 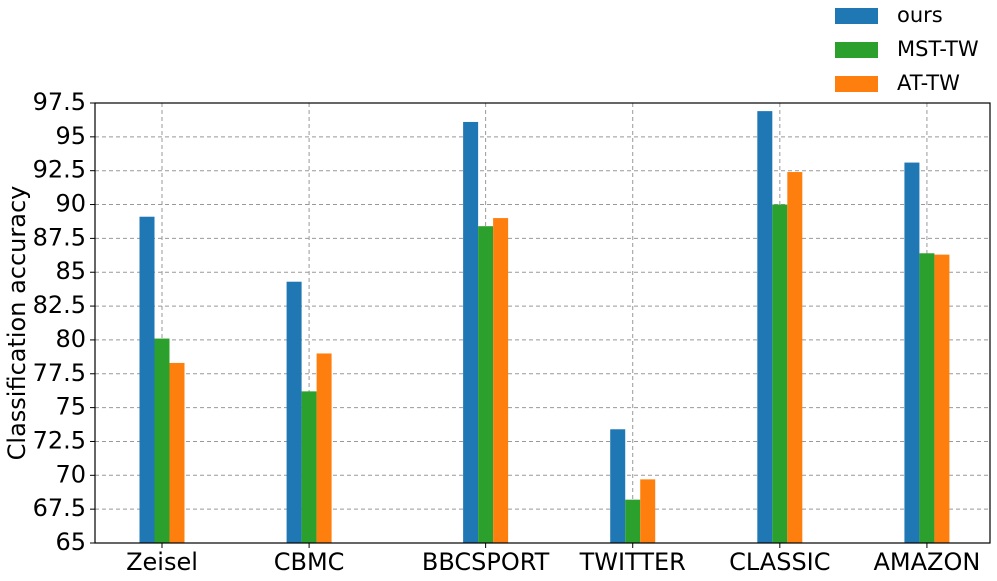 I want to click on y-tick-label: 85, so click(x=70, y=271).